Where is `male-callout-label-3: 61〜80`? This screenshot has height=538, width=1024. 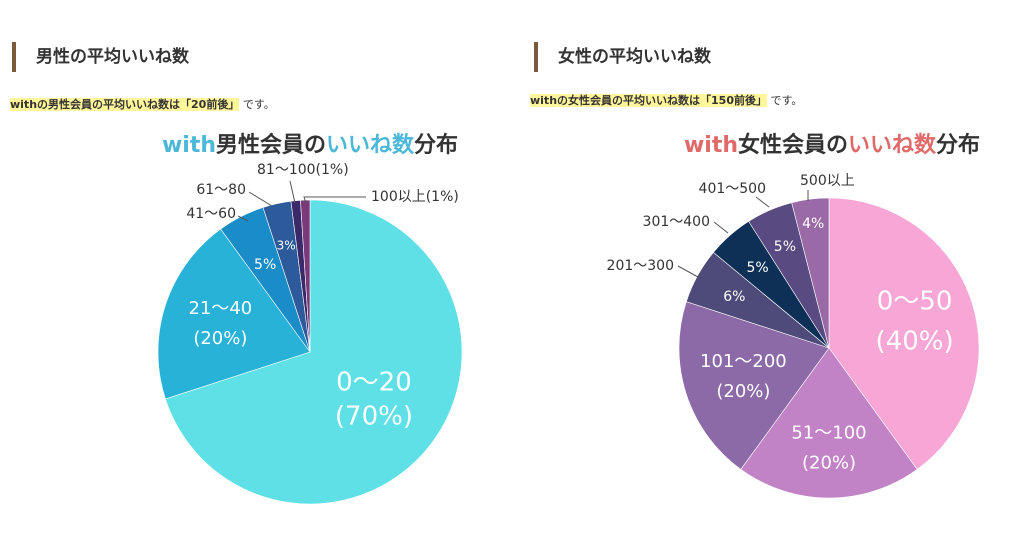 male-callout-label-3: 61〜80 is located at coordinates (221, 190).